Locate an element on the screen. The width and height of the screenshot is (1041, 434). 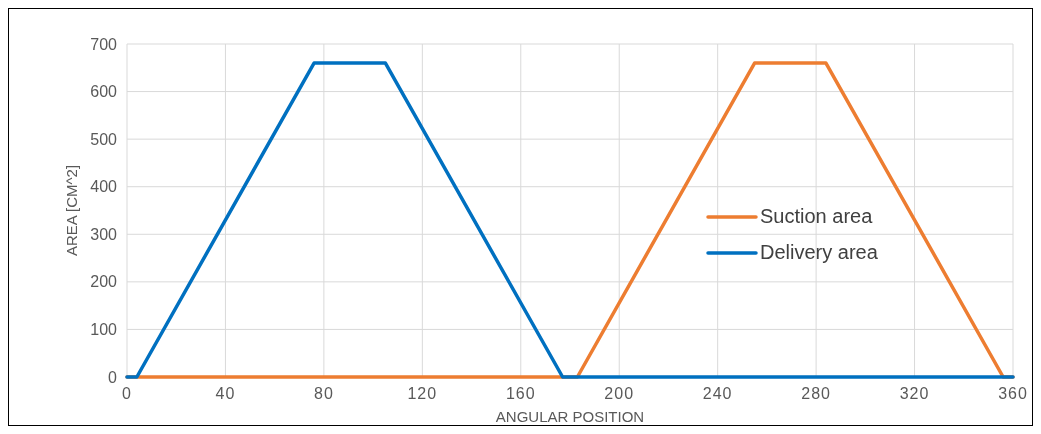
x-tick-label: 240 is located at coordinates (717, 393).